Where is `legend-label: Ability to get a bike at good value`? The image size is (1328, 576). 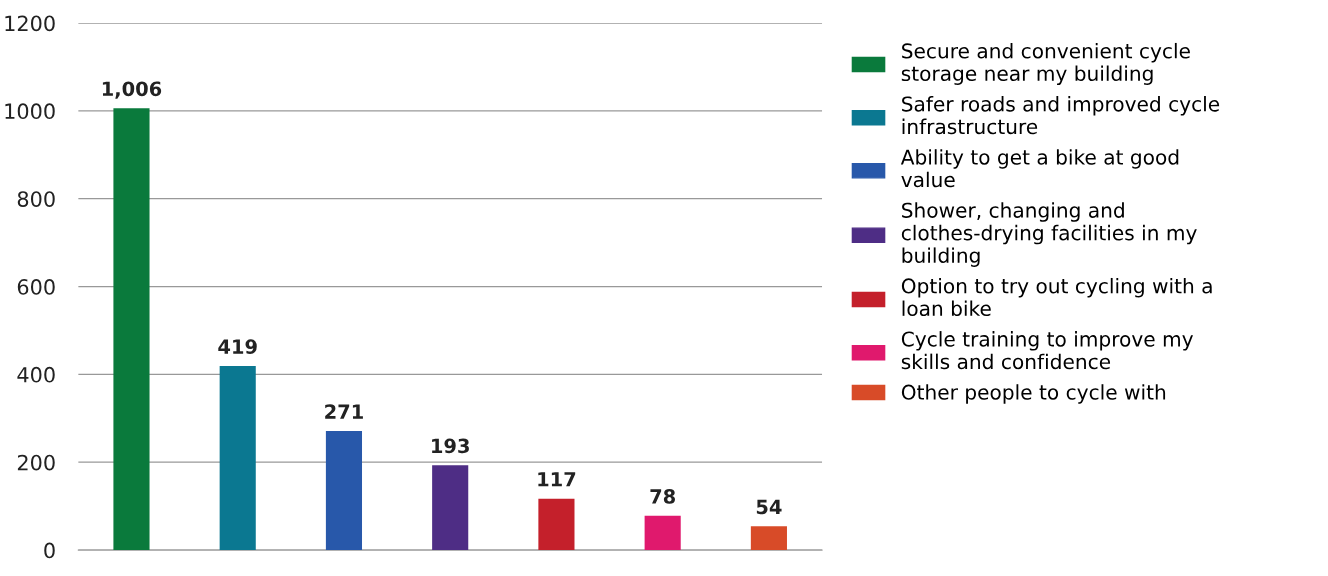
legend-label: Ability to get a bike at good value is located at coordinates (1039, 168).